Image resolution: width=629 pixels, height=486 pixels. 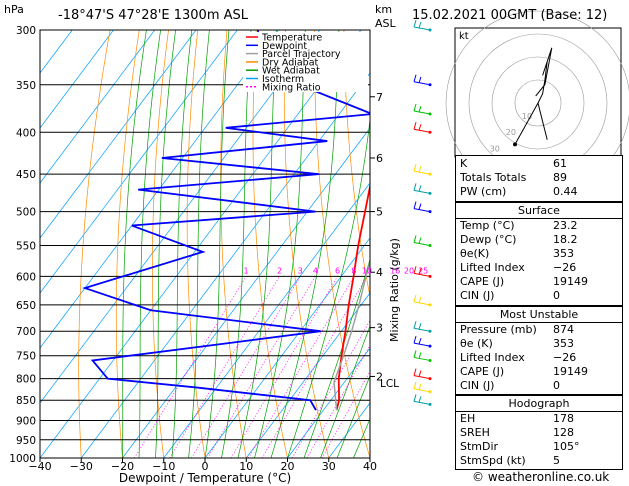 I want to click on index-row: Dewp (°C) 18.2, so click(x=539, y=240).